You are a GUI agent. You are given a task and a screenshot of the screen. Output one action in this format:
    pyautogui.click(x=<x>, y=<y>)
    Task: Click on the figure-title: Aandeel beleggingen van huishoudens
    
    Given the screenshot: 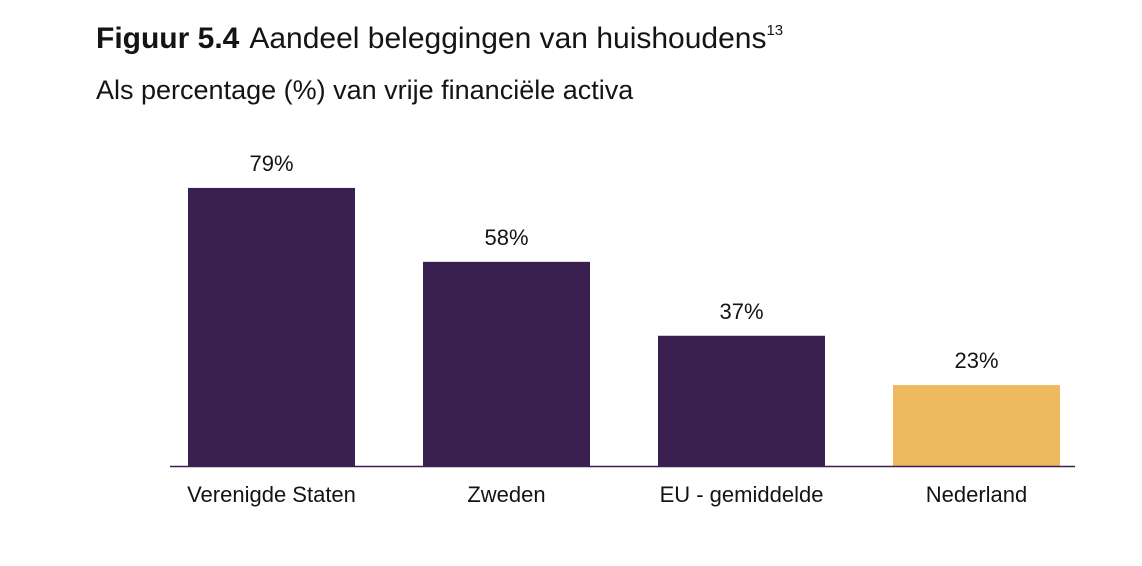 What is the action you would take?
    pyautogui.click(x=508, y=38)
    